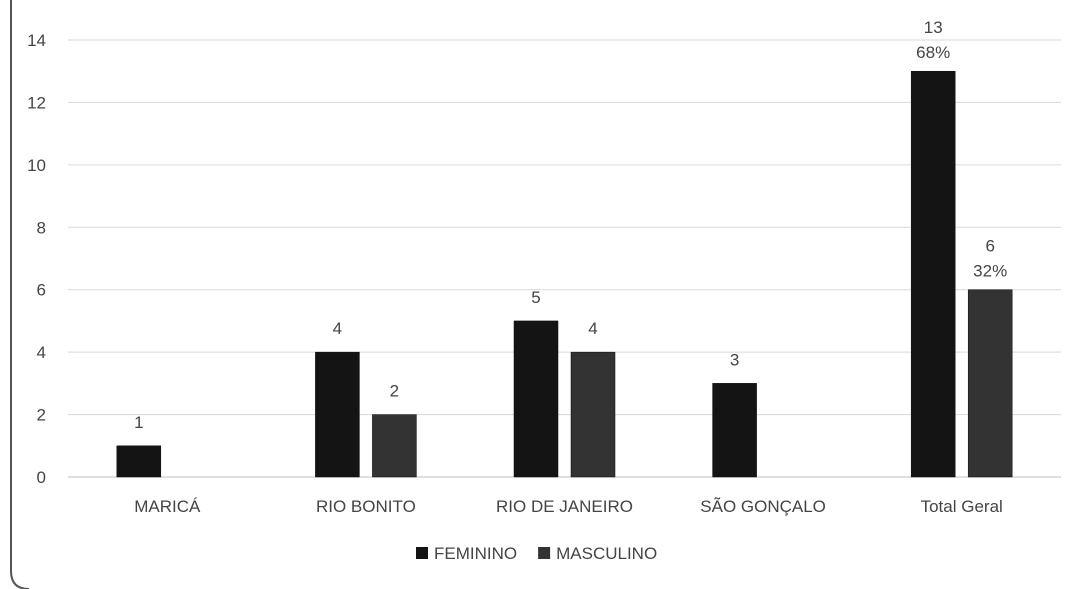 Image resolution: width=1074 pixels, height=589 pixels. Describe the element at coordinates (41, 227) in the screenshot. I see `y-tick-label: 8` at that location.